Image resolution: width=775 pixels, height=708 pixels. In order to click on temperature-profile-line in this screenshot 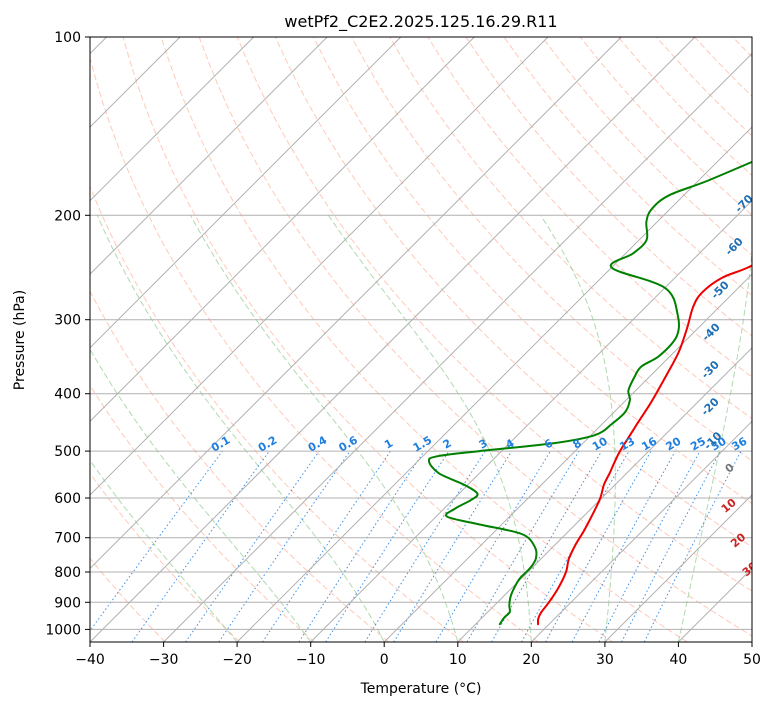, I will do `click(644, 445)`.